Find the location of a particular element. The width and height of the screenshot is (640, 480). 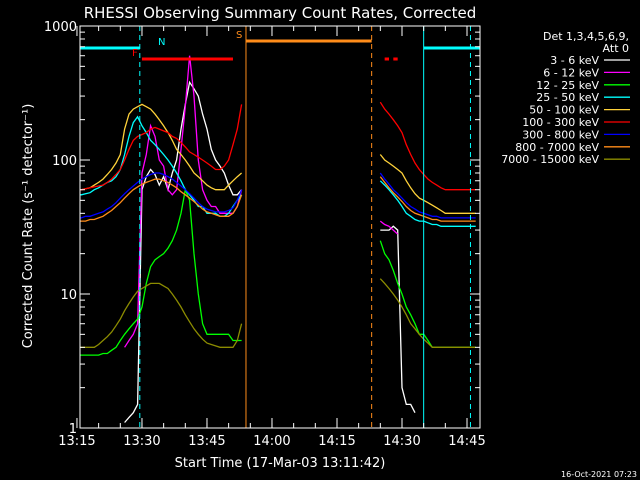

x-tick-label-6: 14:45 is located at coordinates (466, 441).